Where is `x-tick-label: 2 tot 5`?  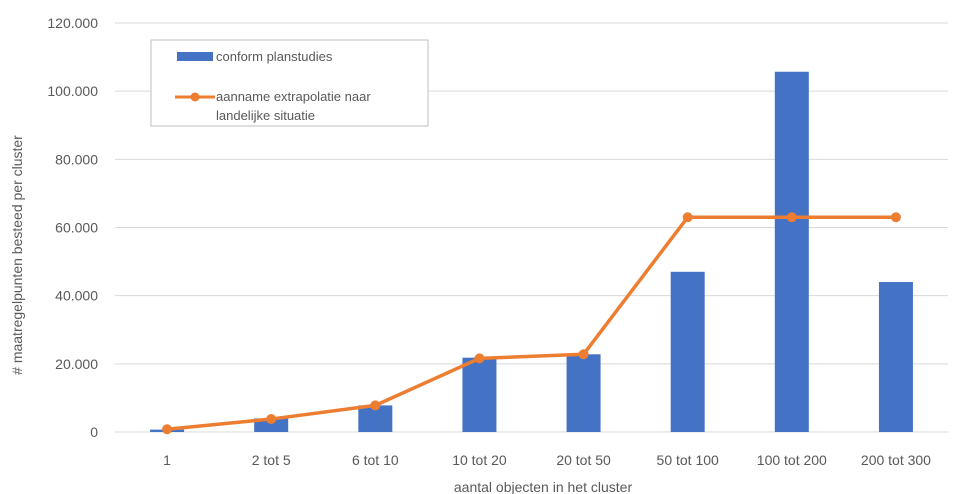
x-tick-label: 2 tot 5 is located at coordinates (271, 460).